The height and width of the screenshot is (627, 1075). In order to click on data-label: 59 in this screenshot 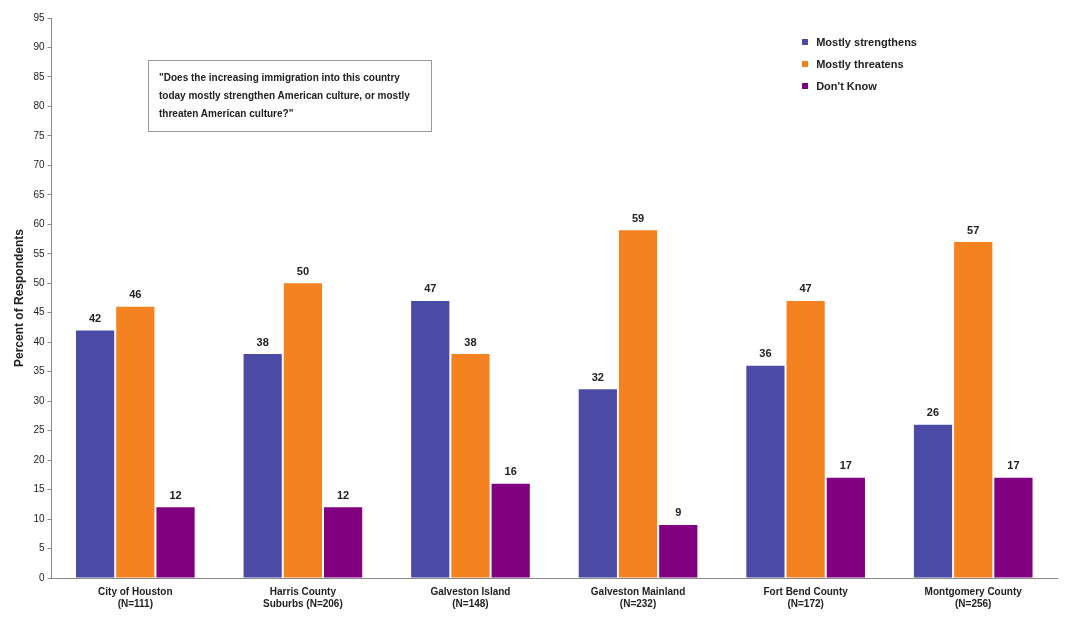, I will do `click(638, 217)`.